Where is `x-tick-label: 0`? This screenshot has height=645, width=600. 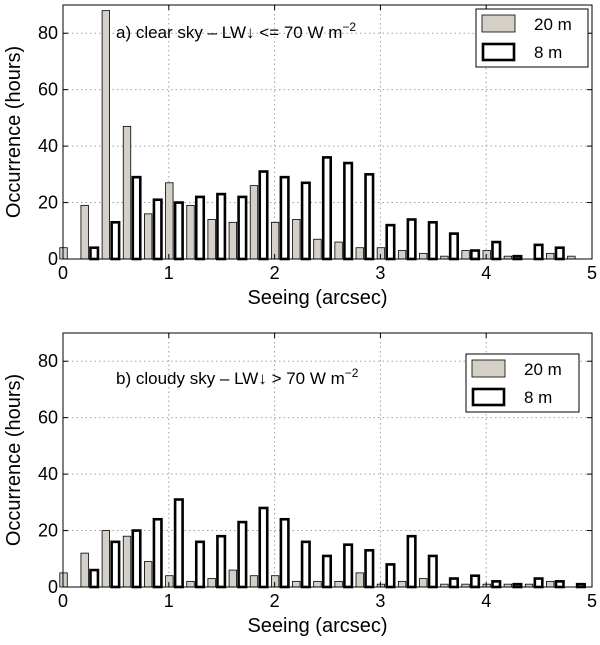 x-tick-label: 0 is located at coordinates (63, 273).